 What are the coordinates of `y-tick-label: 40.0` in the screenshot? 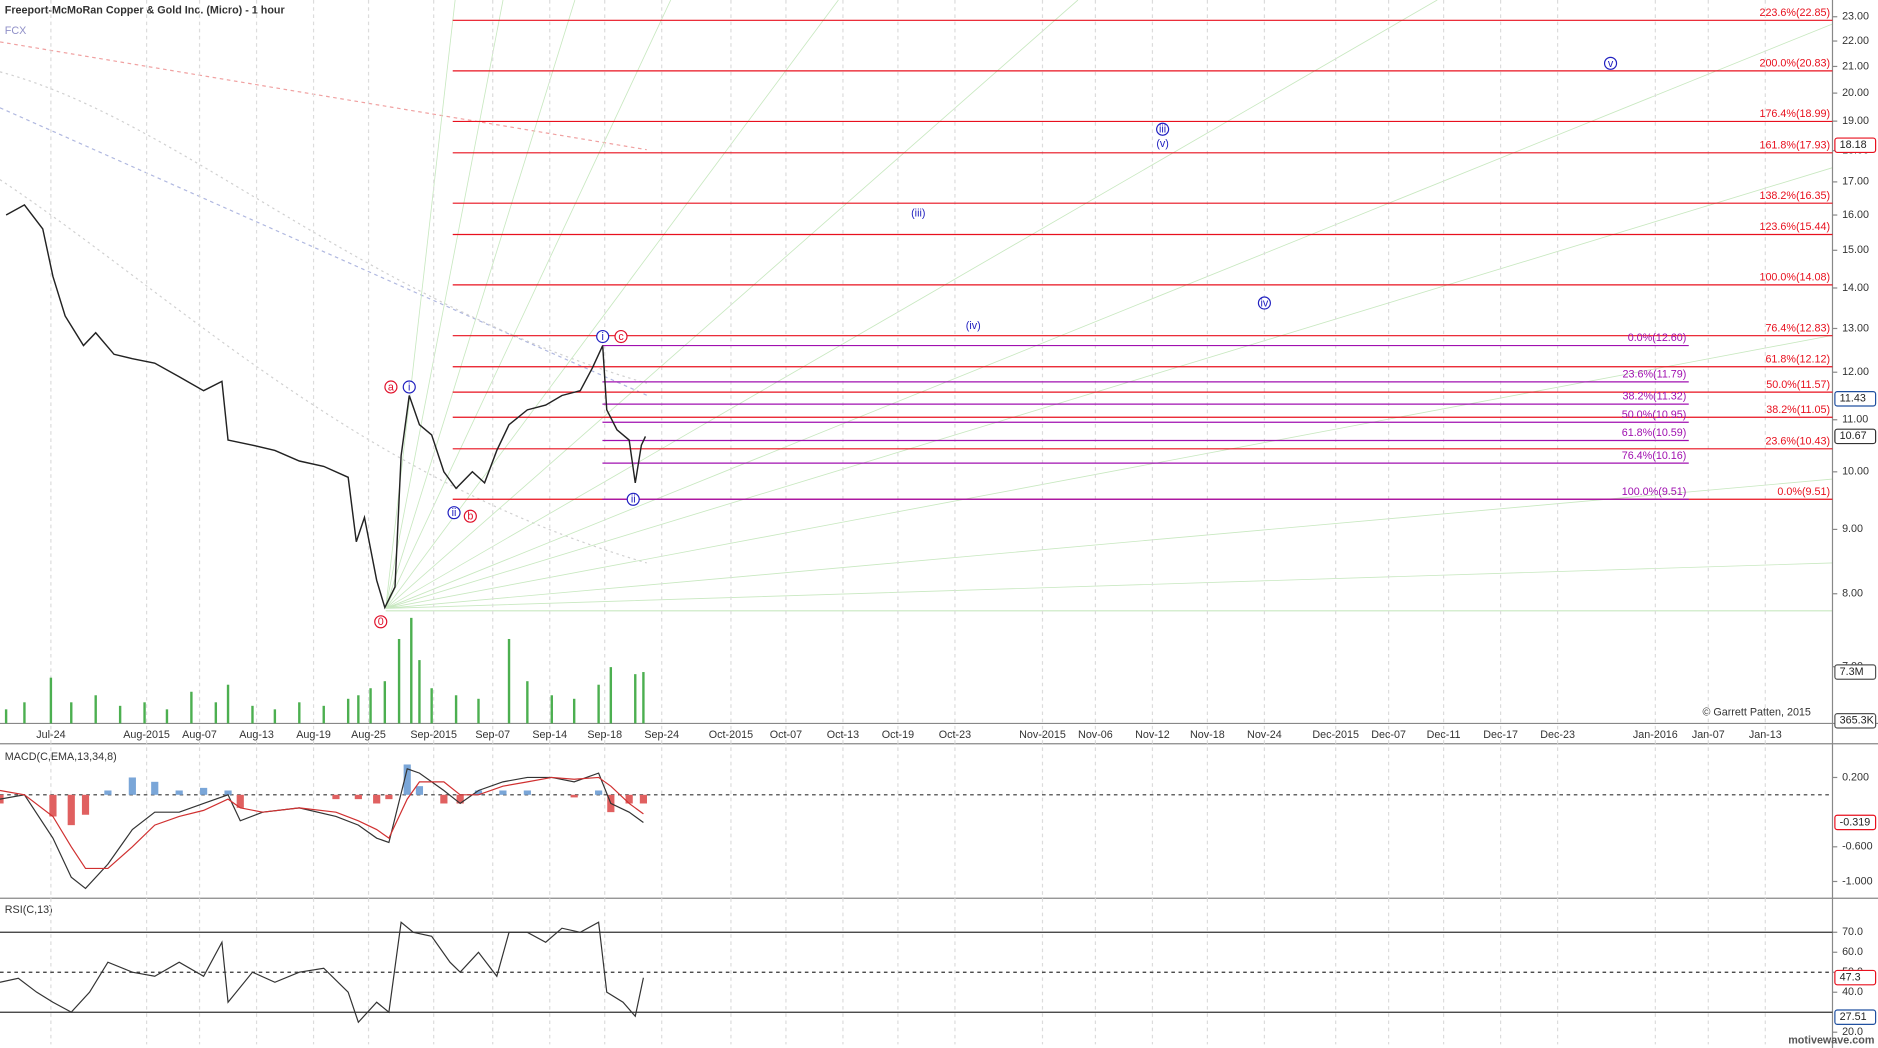 It's located at (1852, 992).